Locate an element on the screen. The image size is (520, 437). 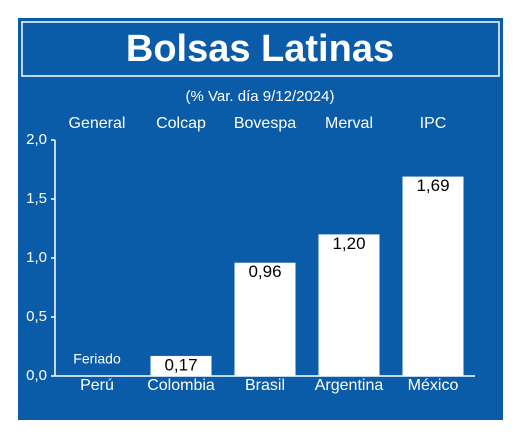
index-name: IPC is located at coordinates (433, 123).